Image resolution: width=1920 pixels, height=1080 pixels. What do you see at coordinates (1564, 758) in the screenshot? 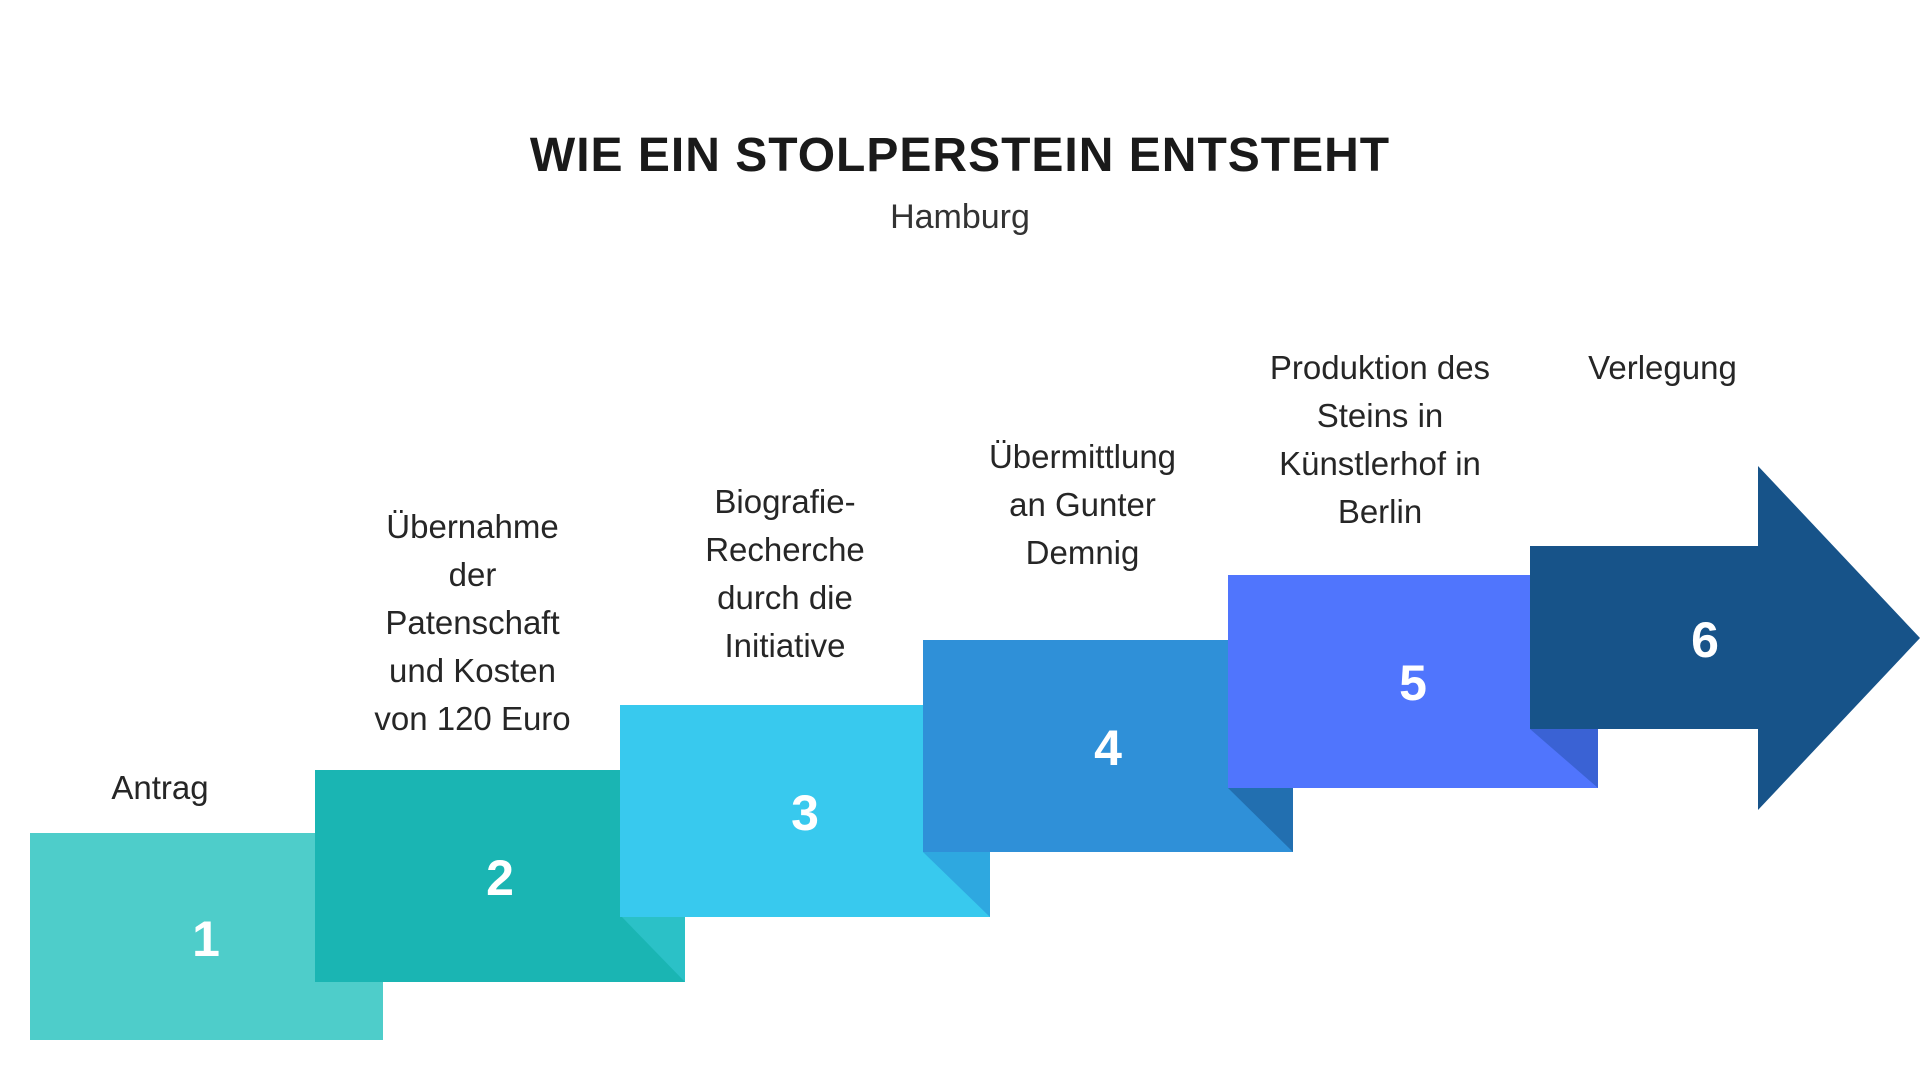
I see `step-5-fold` at bounding box center [1564, 758].